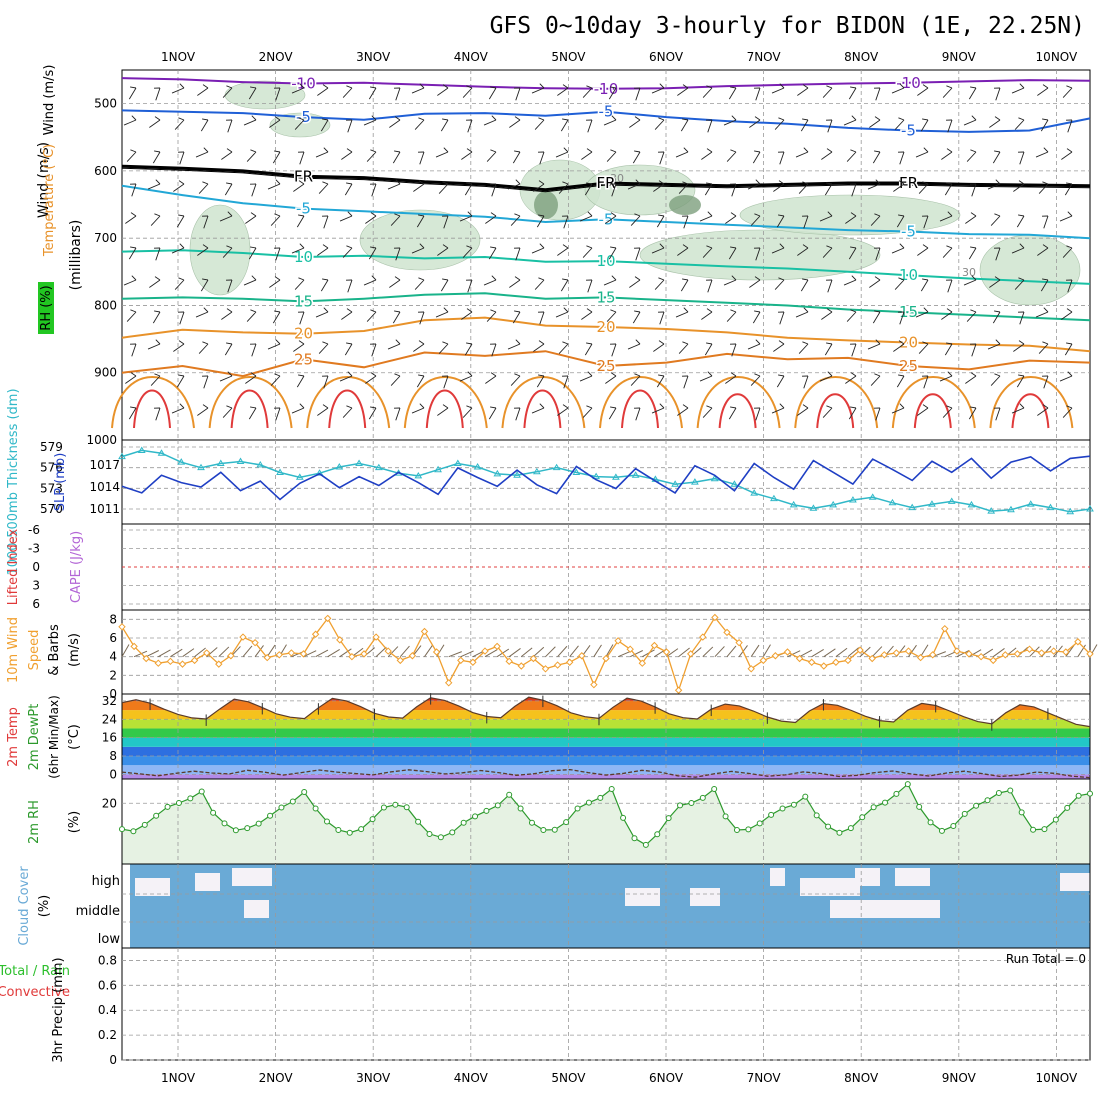 The image size is (1100, 1100). Describe the element at coordinates (861, 57) in the screenshot. I see `top-day-label: 8NOV` at that location.